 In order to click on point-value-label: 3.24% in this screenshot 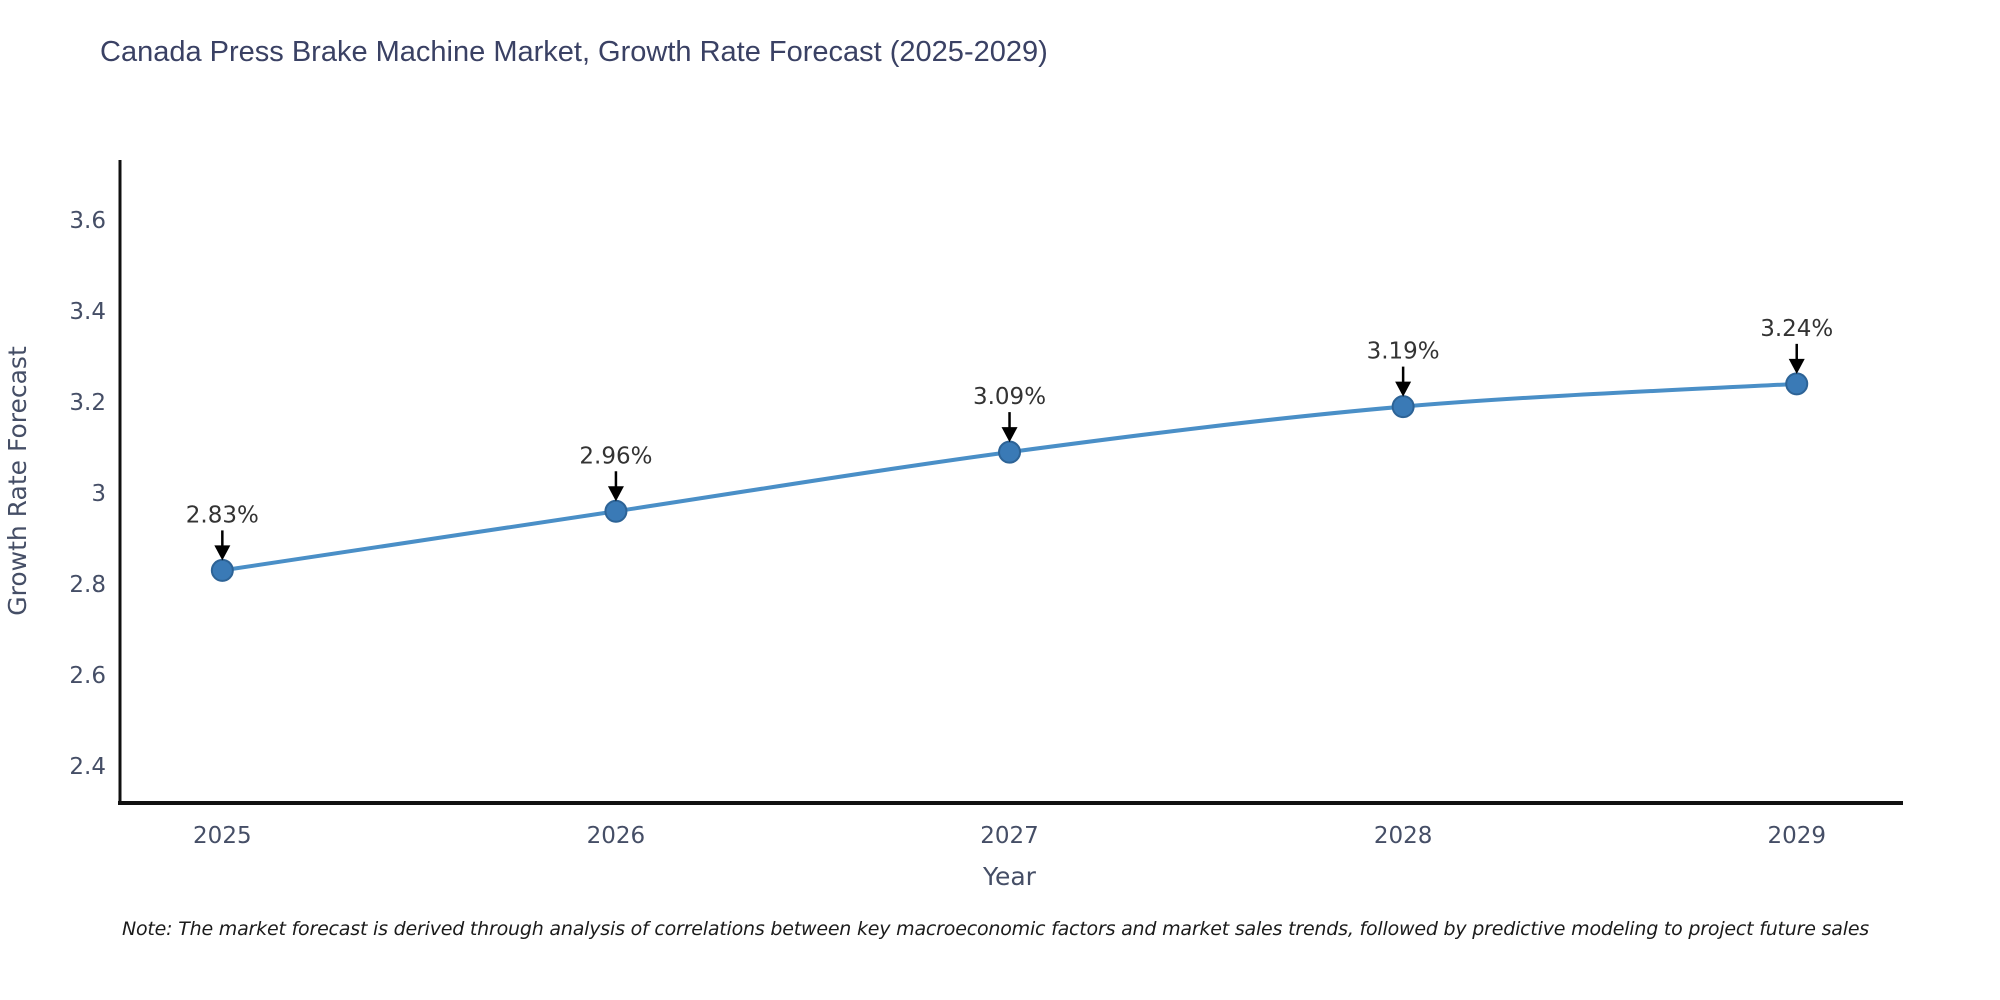, I will do `click(1796, 329)`.